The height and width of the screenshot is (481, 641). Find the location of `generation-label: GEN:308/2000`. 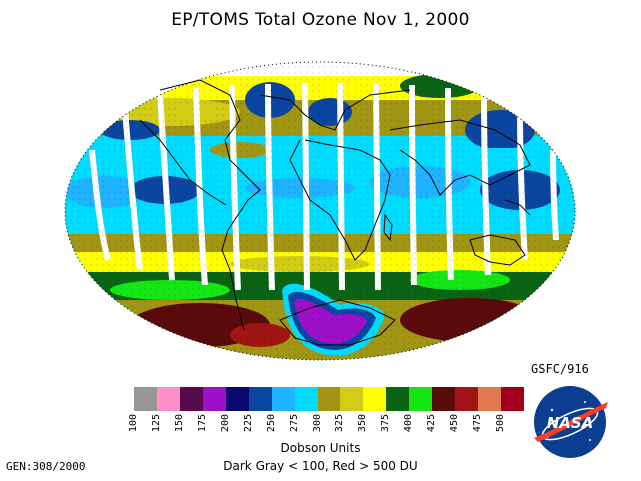

generation-label: GEN:308/2000 is located at coordinates (46, 466).